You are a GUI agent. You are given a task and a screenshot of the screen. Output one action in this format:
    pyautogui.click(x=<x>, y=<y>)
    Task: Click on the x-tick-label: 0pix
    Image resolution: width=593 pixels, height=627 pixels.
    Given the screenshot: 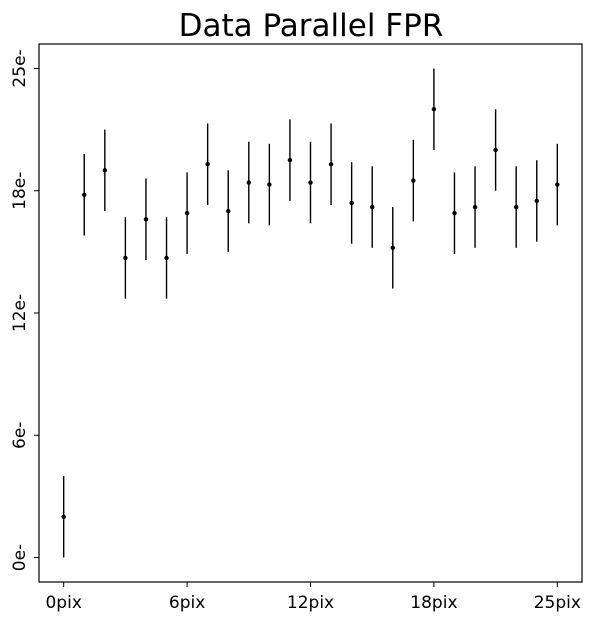 What is the action you would take?
    pyautogui.click(x=63, y=603)
    